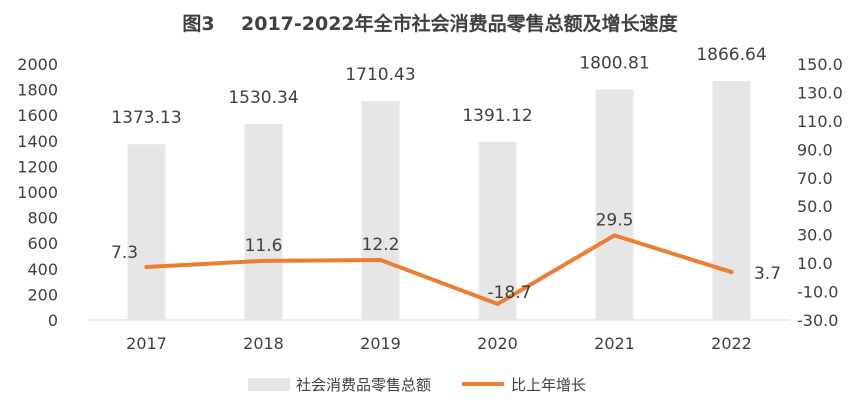  Describe the element at coordinates (815, 263) in the screenshot. I see `right-tick-label: 10.0` at that location.